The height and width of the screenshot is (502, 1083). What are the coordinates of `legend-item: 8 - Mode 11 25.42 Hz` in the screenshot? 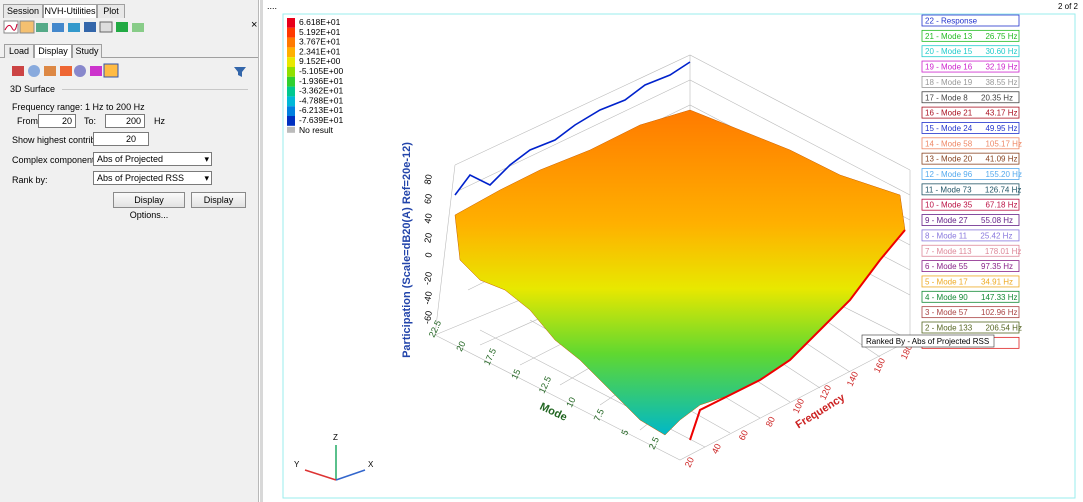 It's located at (968, 235).